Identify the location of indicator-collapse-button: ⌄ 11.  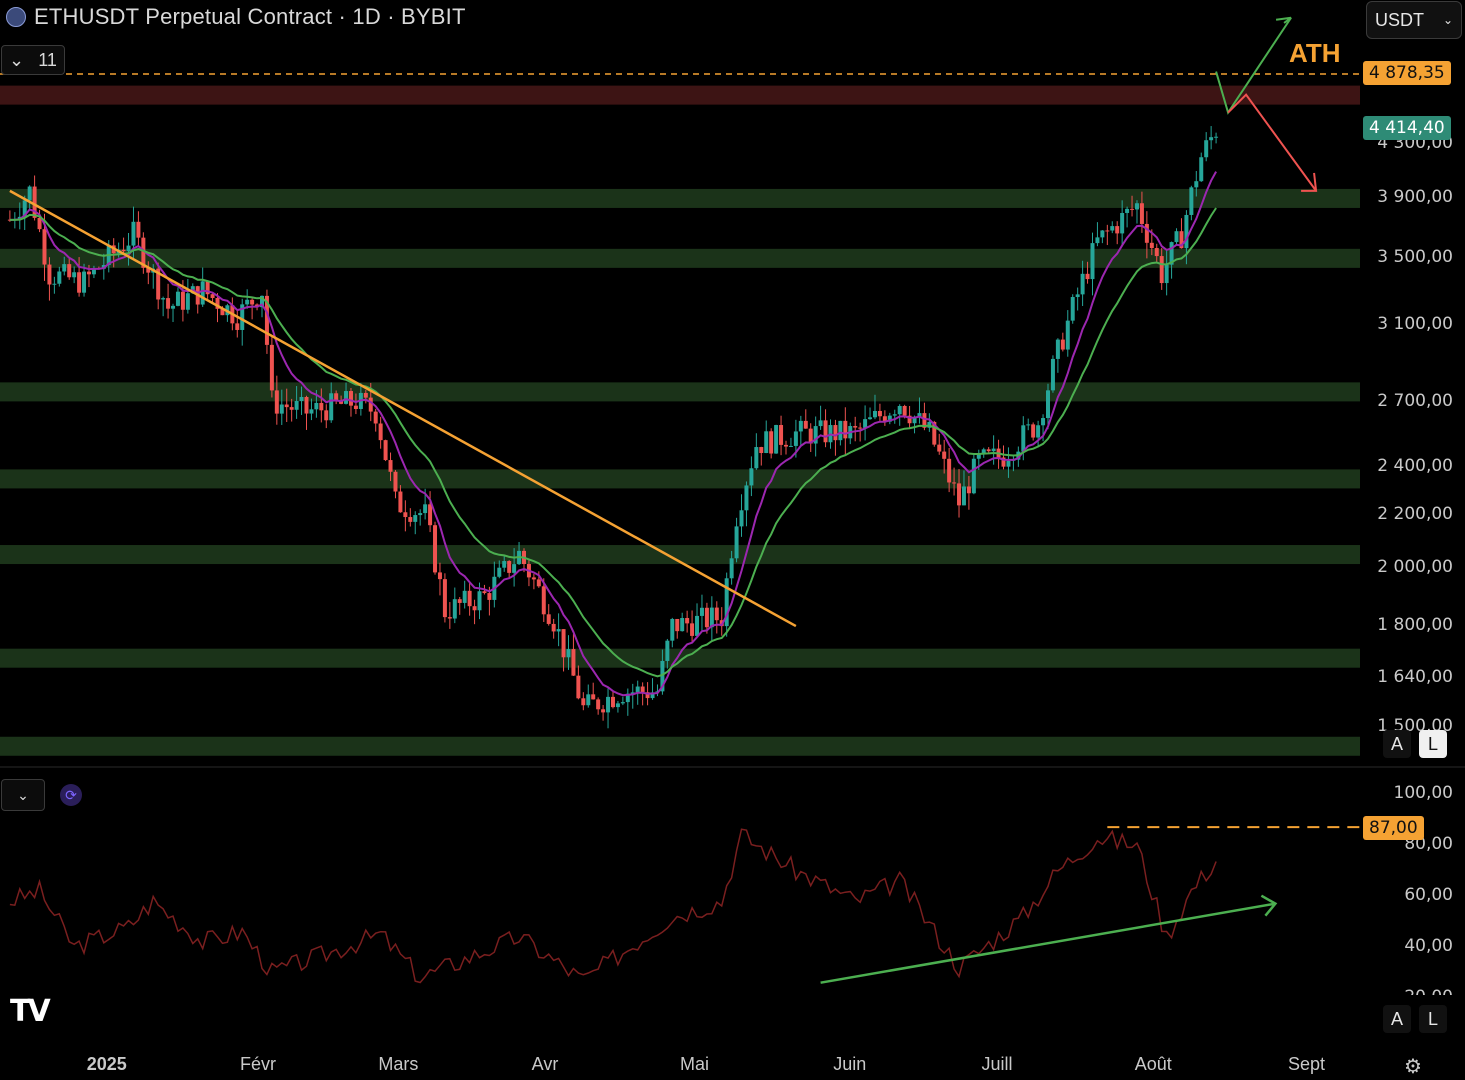
(33, 60).